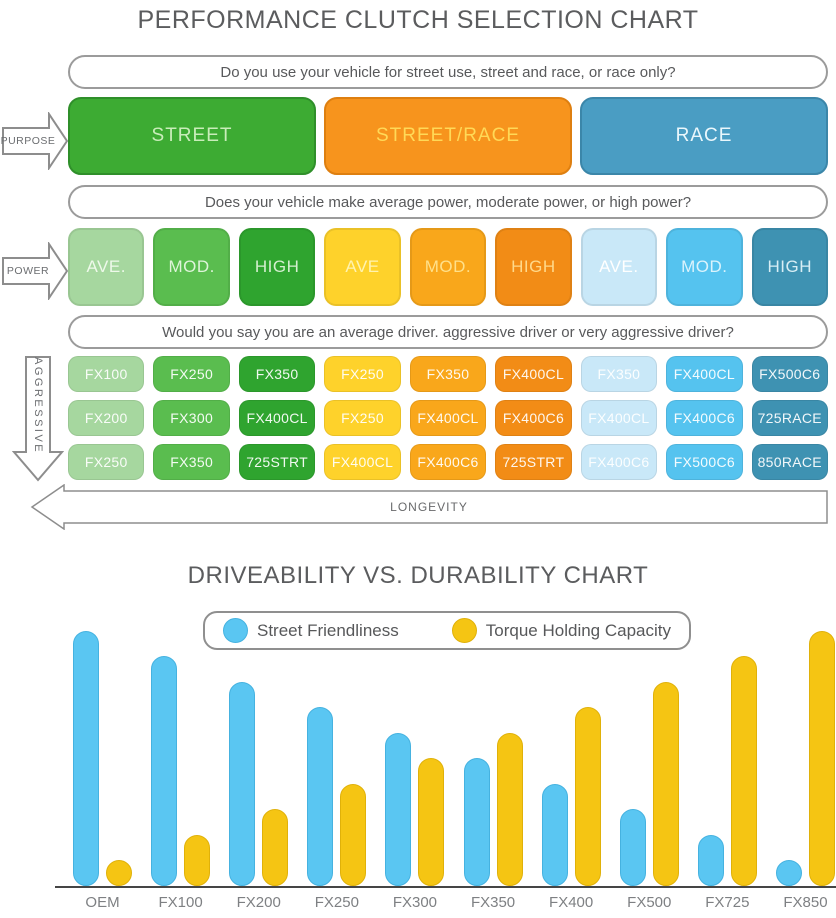 The width and height of the screenshot is (836, 918). Describe the element at coordinates (619, 374) in the screenshot. I see `matrix-cell-r1-c7: FX350` at that location.